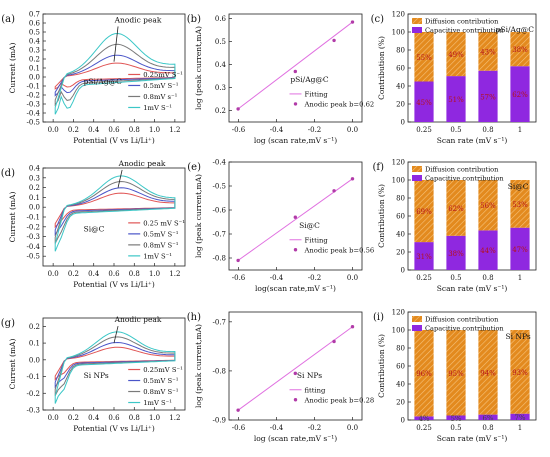 The image size is (550, 457). Describe the element at coordinates (73, 130) in the screenshot. I see `x-tick-label: 0.2` at that location.